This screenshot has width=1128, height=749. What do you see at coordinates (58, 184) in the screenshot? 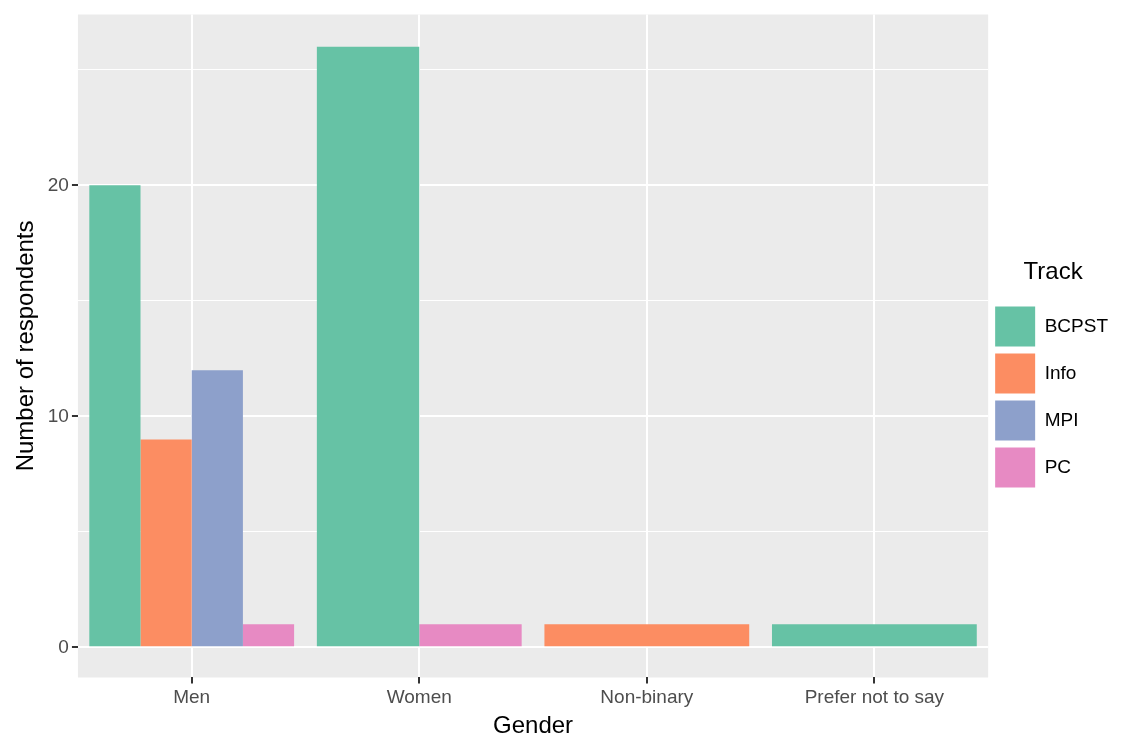
I see `y-tick-label: 20` at bounding box center [58, 184].